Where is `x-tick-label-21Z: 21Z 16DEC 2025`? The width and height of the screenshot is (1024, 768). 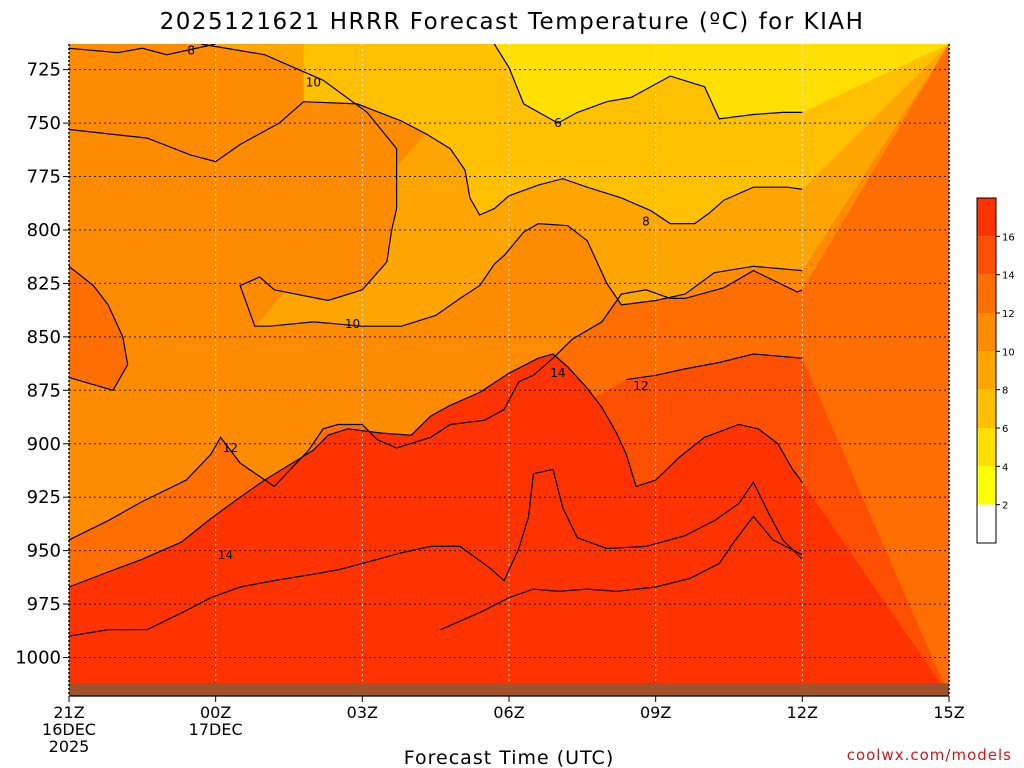 x-tick-label-21Z: 21Z 16DEC 2025 is located at coordinates (69, 729).